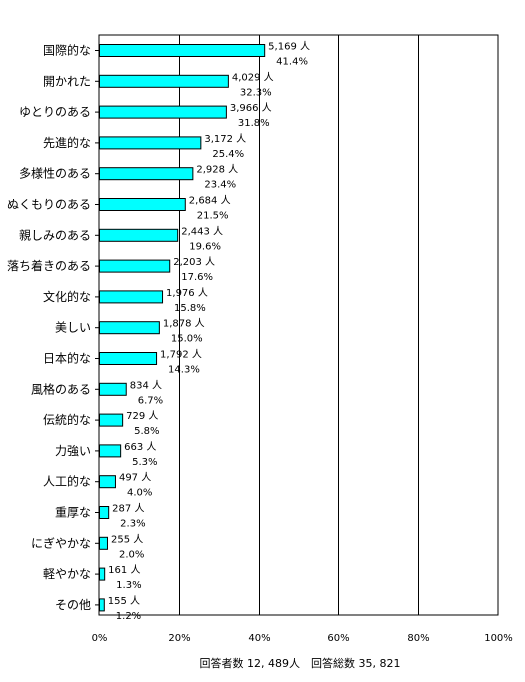 The width and height of the screenshot is (525, 682). Describe the element at coordinates (194, 262) in the screenshot. I see `count-label: 2,203 人` at that location.